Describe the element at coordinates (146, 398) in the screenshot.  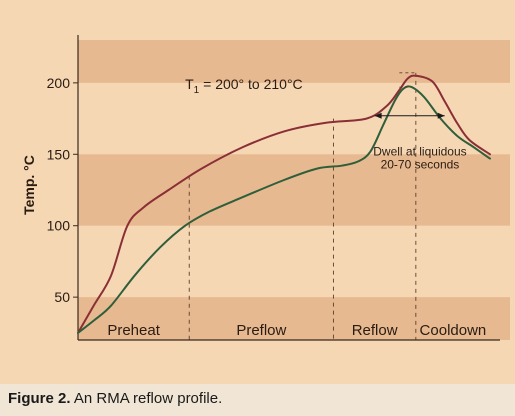
I see `caption-text: An RMA reflow profile.` at that location.